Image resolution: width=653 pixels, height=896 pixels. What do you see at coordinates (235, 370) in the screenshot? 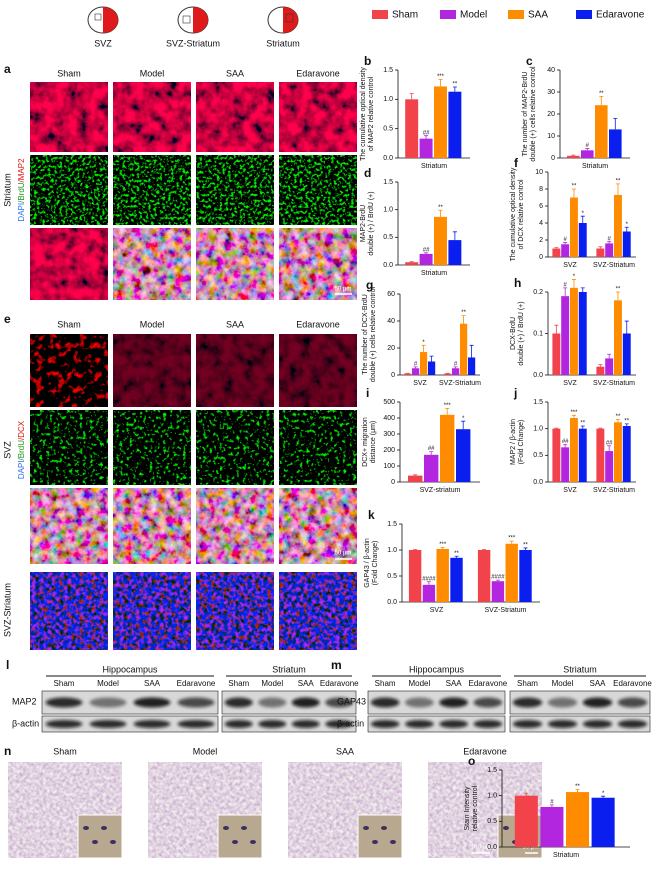
I see `micrograph-mask` at bounding box center [235, 370].